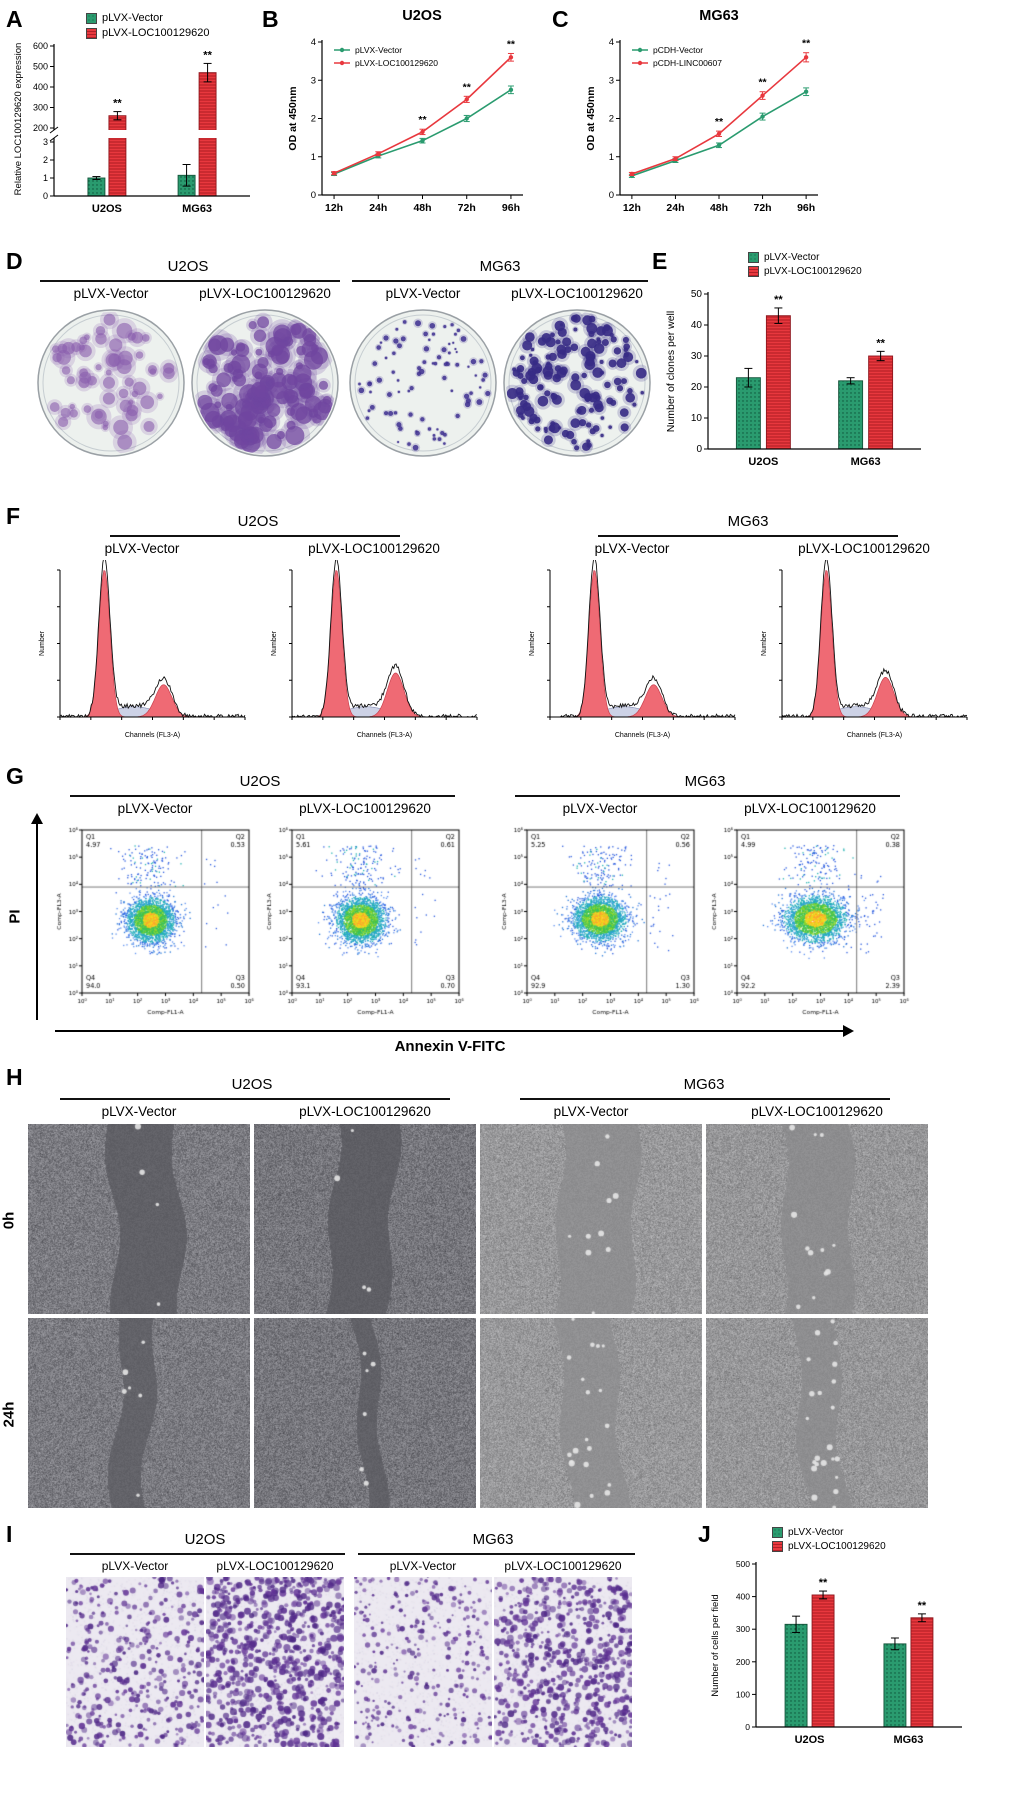 This screenshot has height=1818, width=1020. I want to click on wound-image-24h-mg63-vector, so click(591, 1413).